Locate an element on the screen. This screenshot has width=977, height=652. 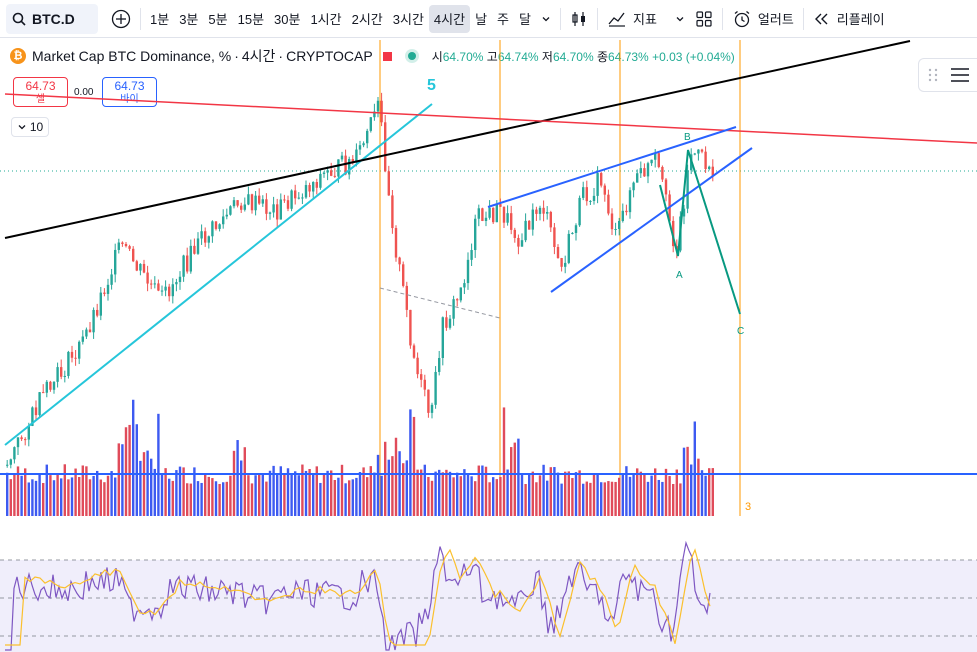
interval-7: 2시간 is located at coordinates (367, 19).